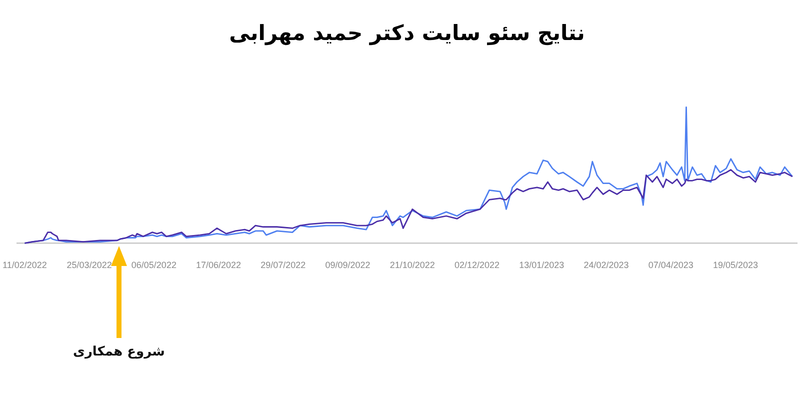 This screenshot has width=800, height=400. I want to click on x-tick-label: 09/09/2022, so click(347, 265).